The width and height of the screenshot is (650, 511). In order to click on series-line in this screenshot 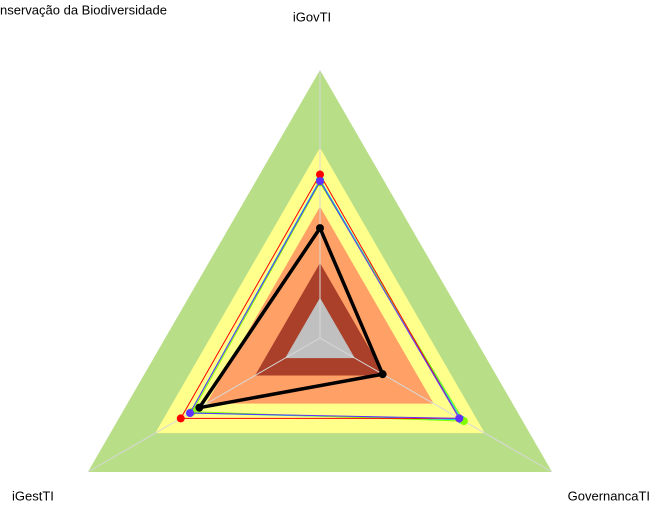, I will do `click(291, 318)`.